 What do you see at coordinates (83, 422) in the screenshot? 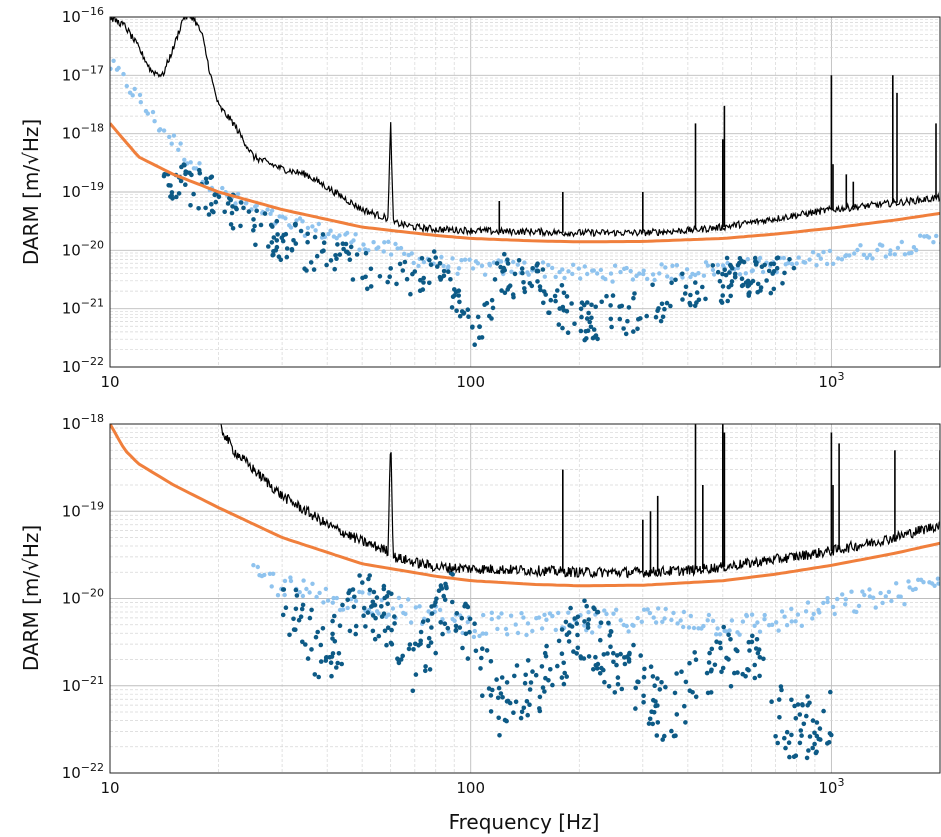
I see `y-tick-label: 10−18` at bounding box center [83, 422].